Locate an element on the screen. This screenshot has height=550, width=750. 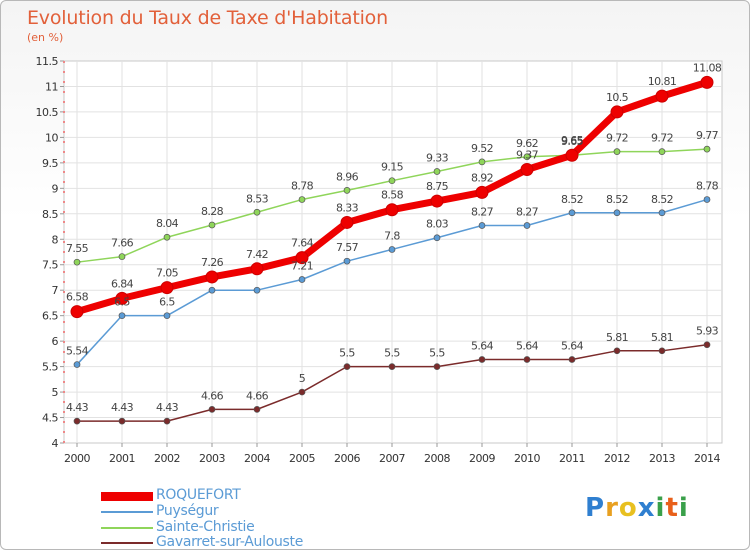
value-label-gavarret-sur-aulouste: 5.81 is located at coordinates (662, 337).